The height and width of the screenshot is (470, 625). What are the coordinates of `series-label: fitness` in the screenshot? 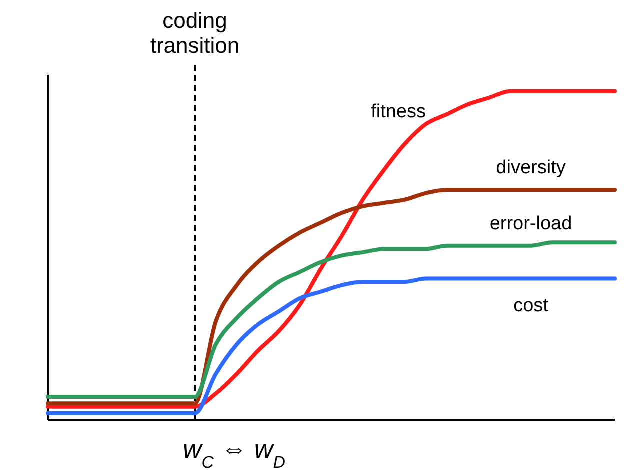 It's located at (398, 112).